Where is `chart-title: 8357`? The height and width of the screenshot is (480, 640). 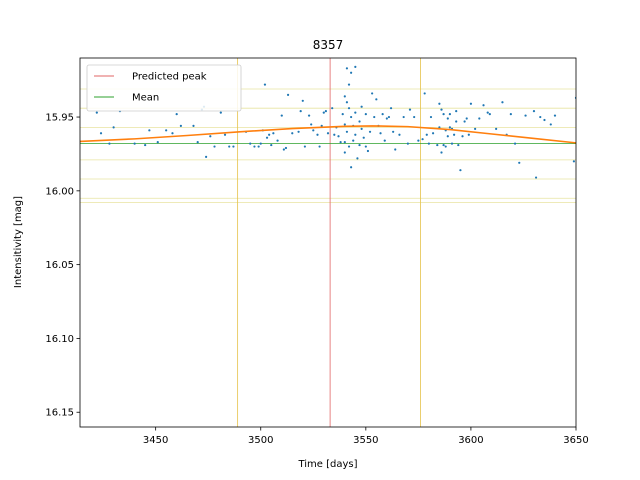 chart-title: 8357 is located at coordinates (328, 45).